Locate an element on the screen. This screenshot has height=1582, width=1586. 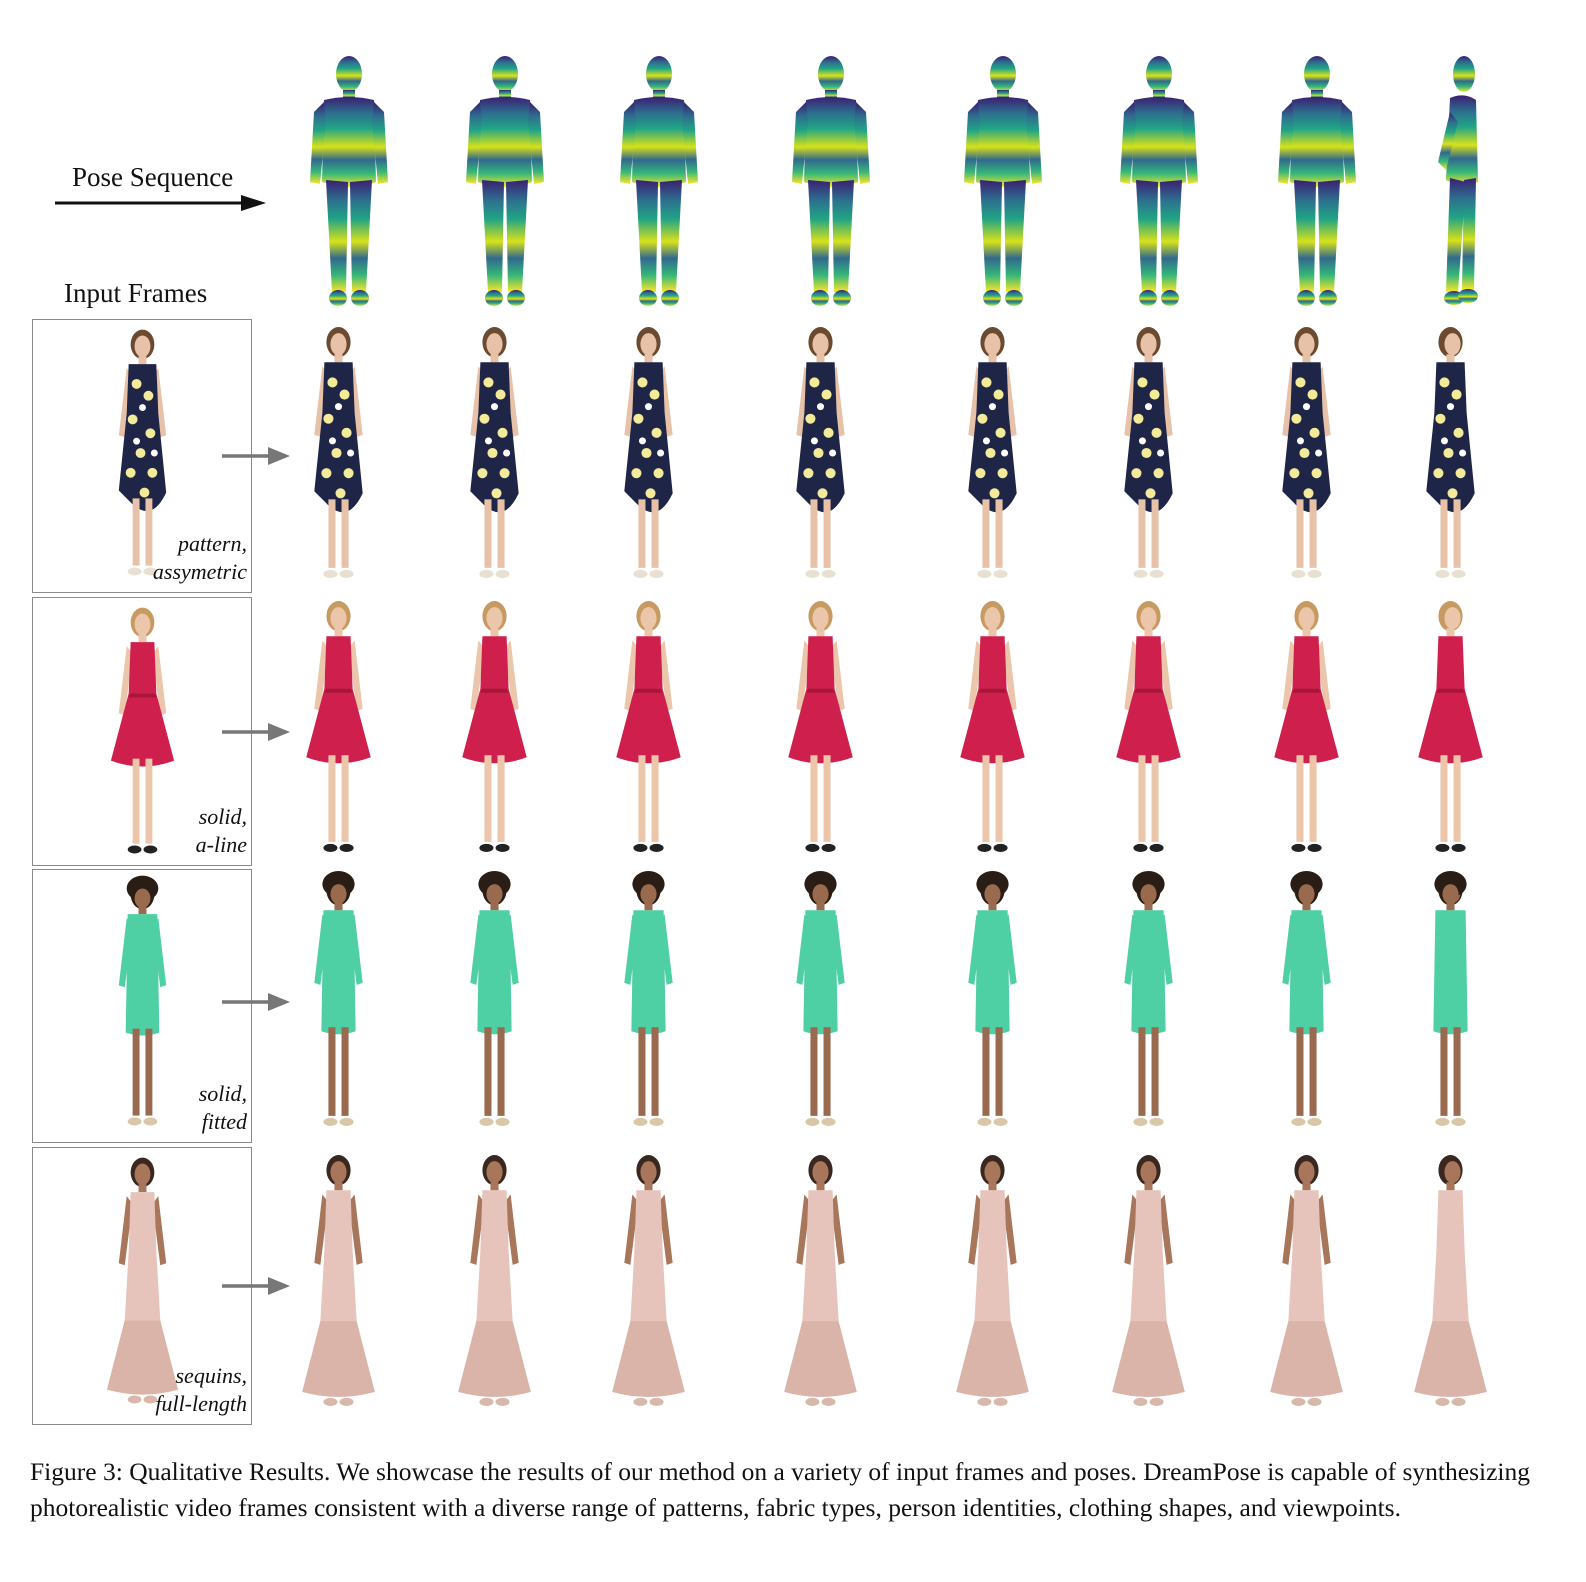
input-frame-1: pattern, assymetric is located at coordinates (142, 456).